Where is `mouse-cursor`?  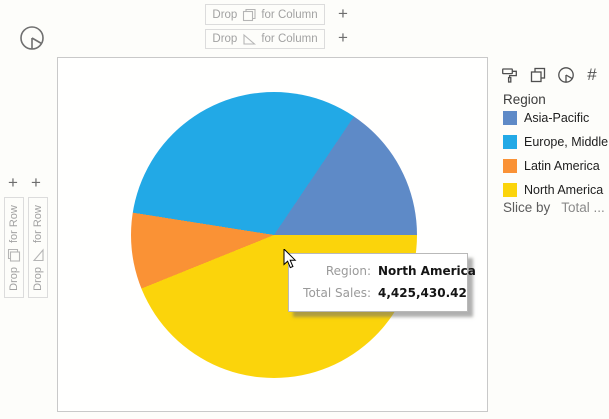 mouse-cursor is located at coordinates (290, 259).